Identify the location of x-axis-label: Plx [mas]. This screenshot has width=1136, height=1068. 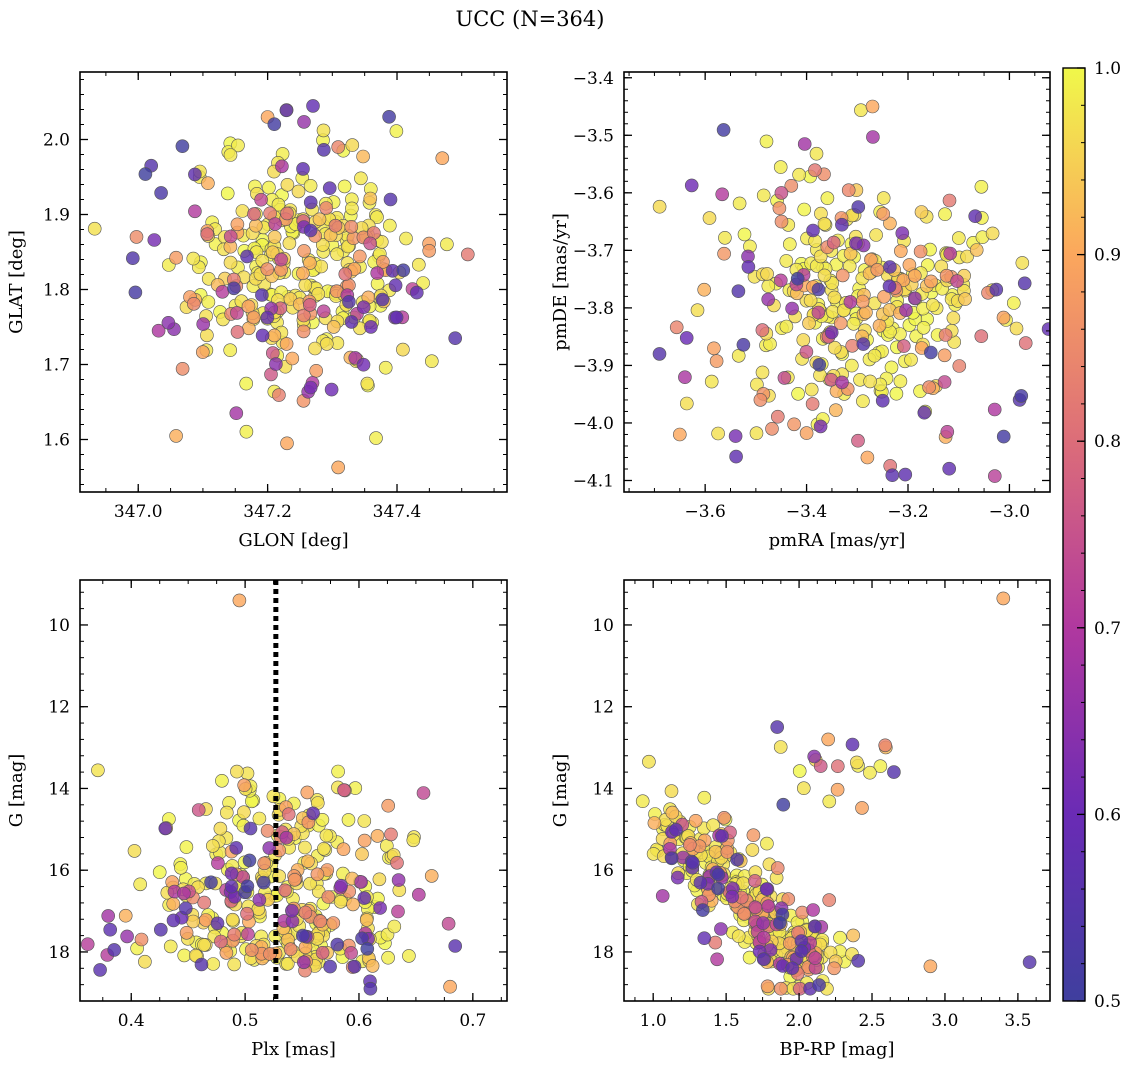
(293, 1049).